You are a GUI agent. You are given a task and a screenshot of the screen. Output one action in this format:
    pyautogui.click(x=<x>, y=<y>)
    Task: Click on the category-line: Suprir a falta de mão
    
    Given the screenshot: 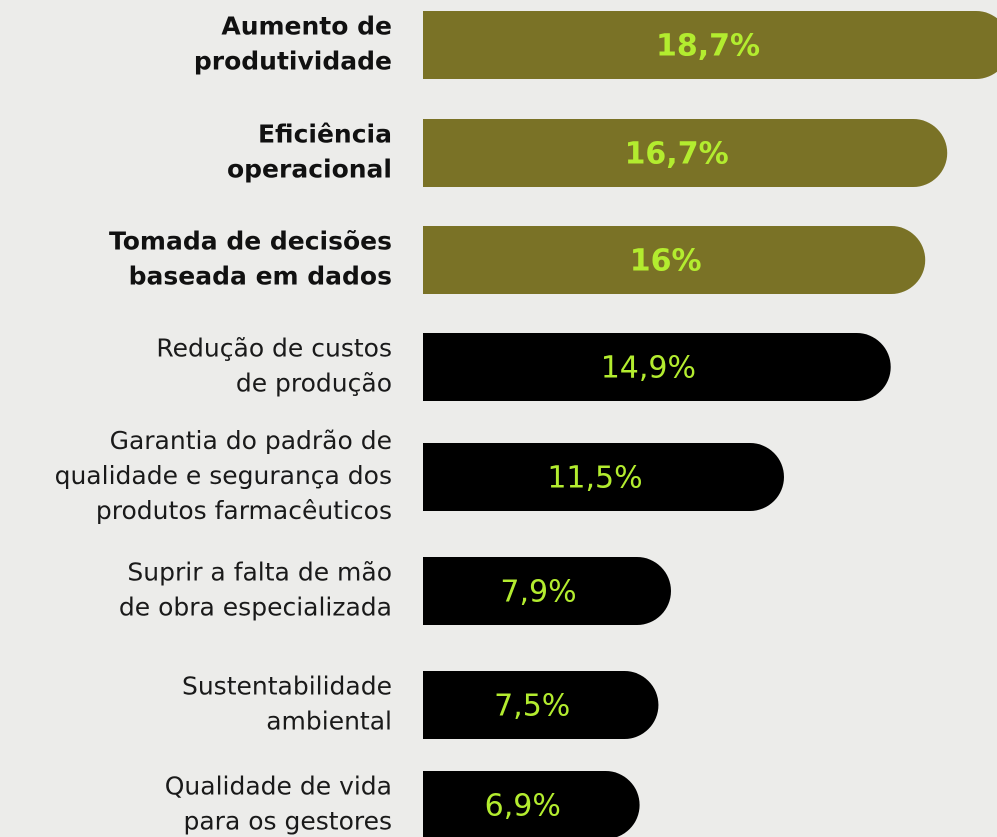 What is the action you would take?
    pyautogui.click(x=259, y=572)
    